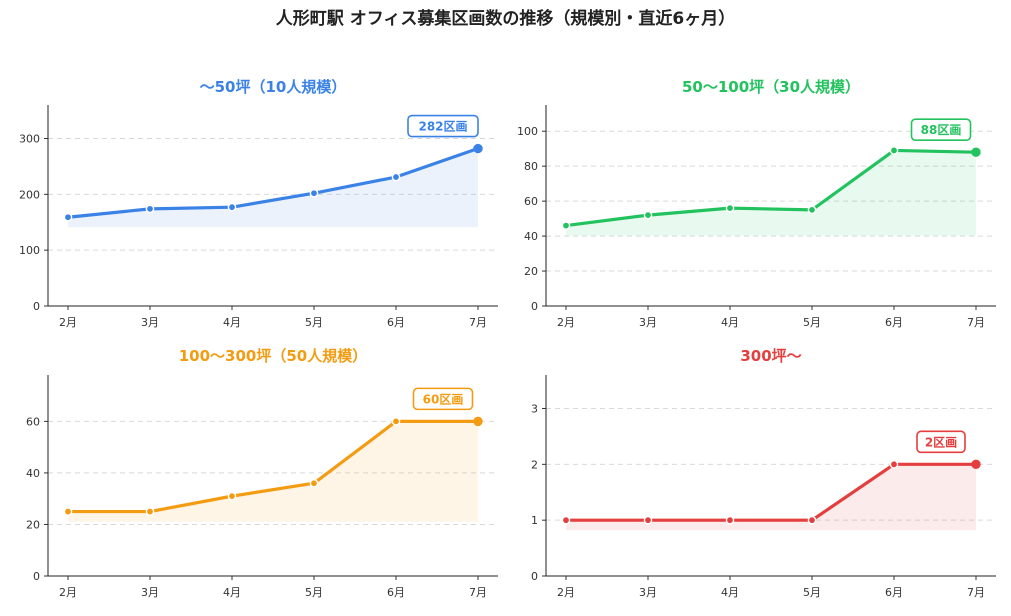  What do you see at coordinates (770, 356) in the screenshot?
I see `chart-title: 300坪〜` at bounding box center [770, 356].